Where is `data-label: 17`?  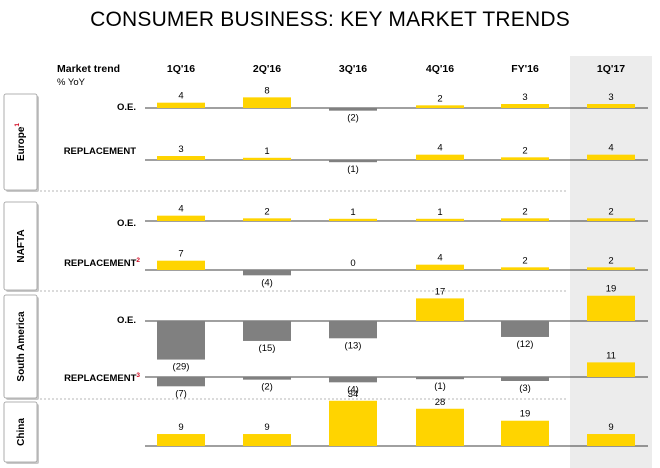
data-label: 17 is located at coordinates (440, 291).